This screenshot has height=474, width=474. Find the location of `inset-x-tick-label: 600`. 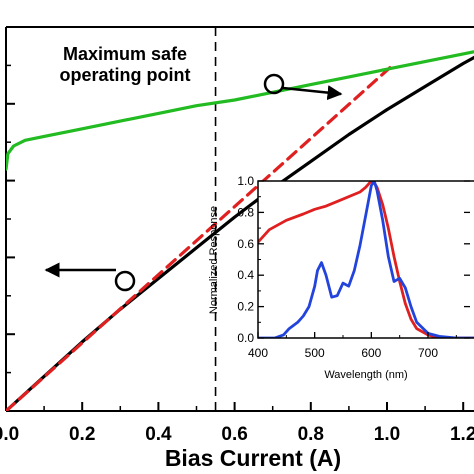

inset-x-tick-label: 600 is located at coordinates (371, 353).